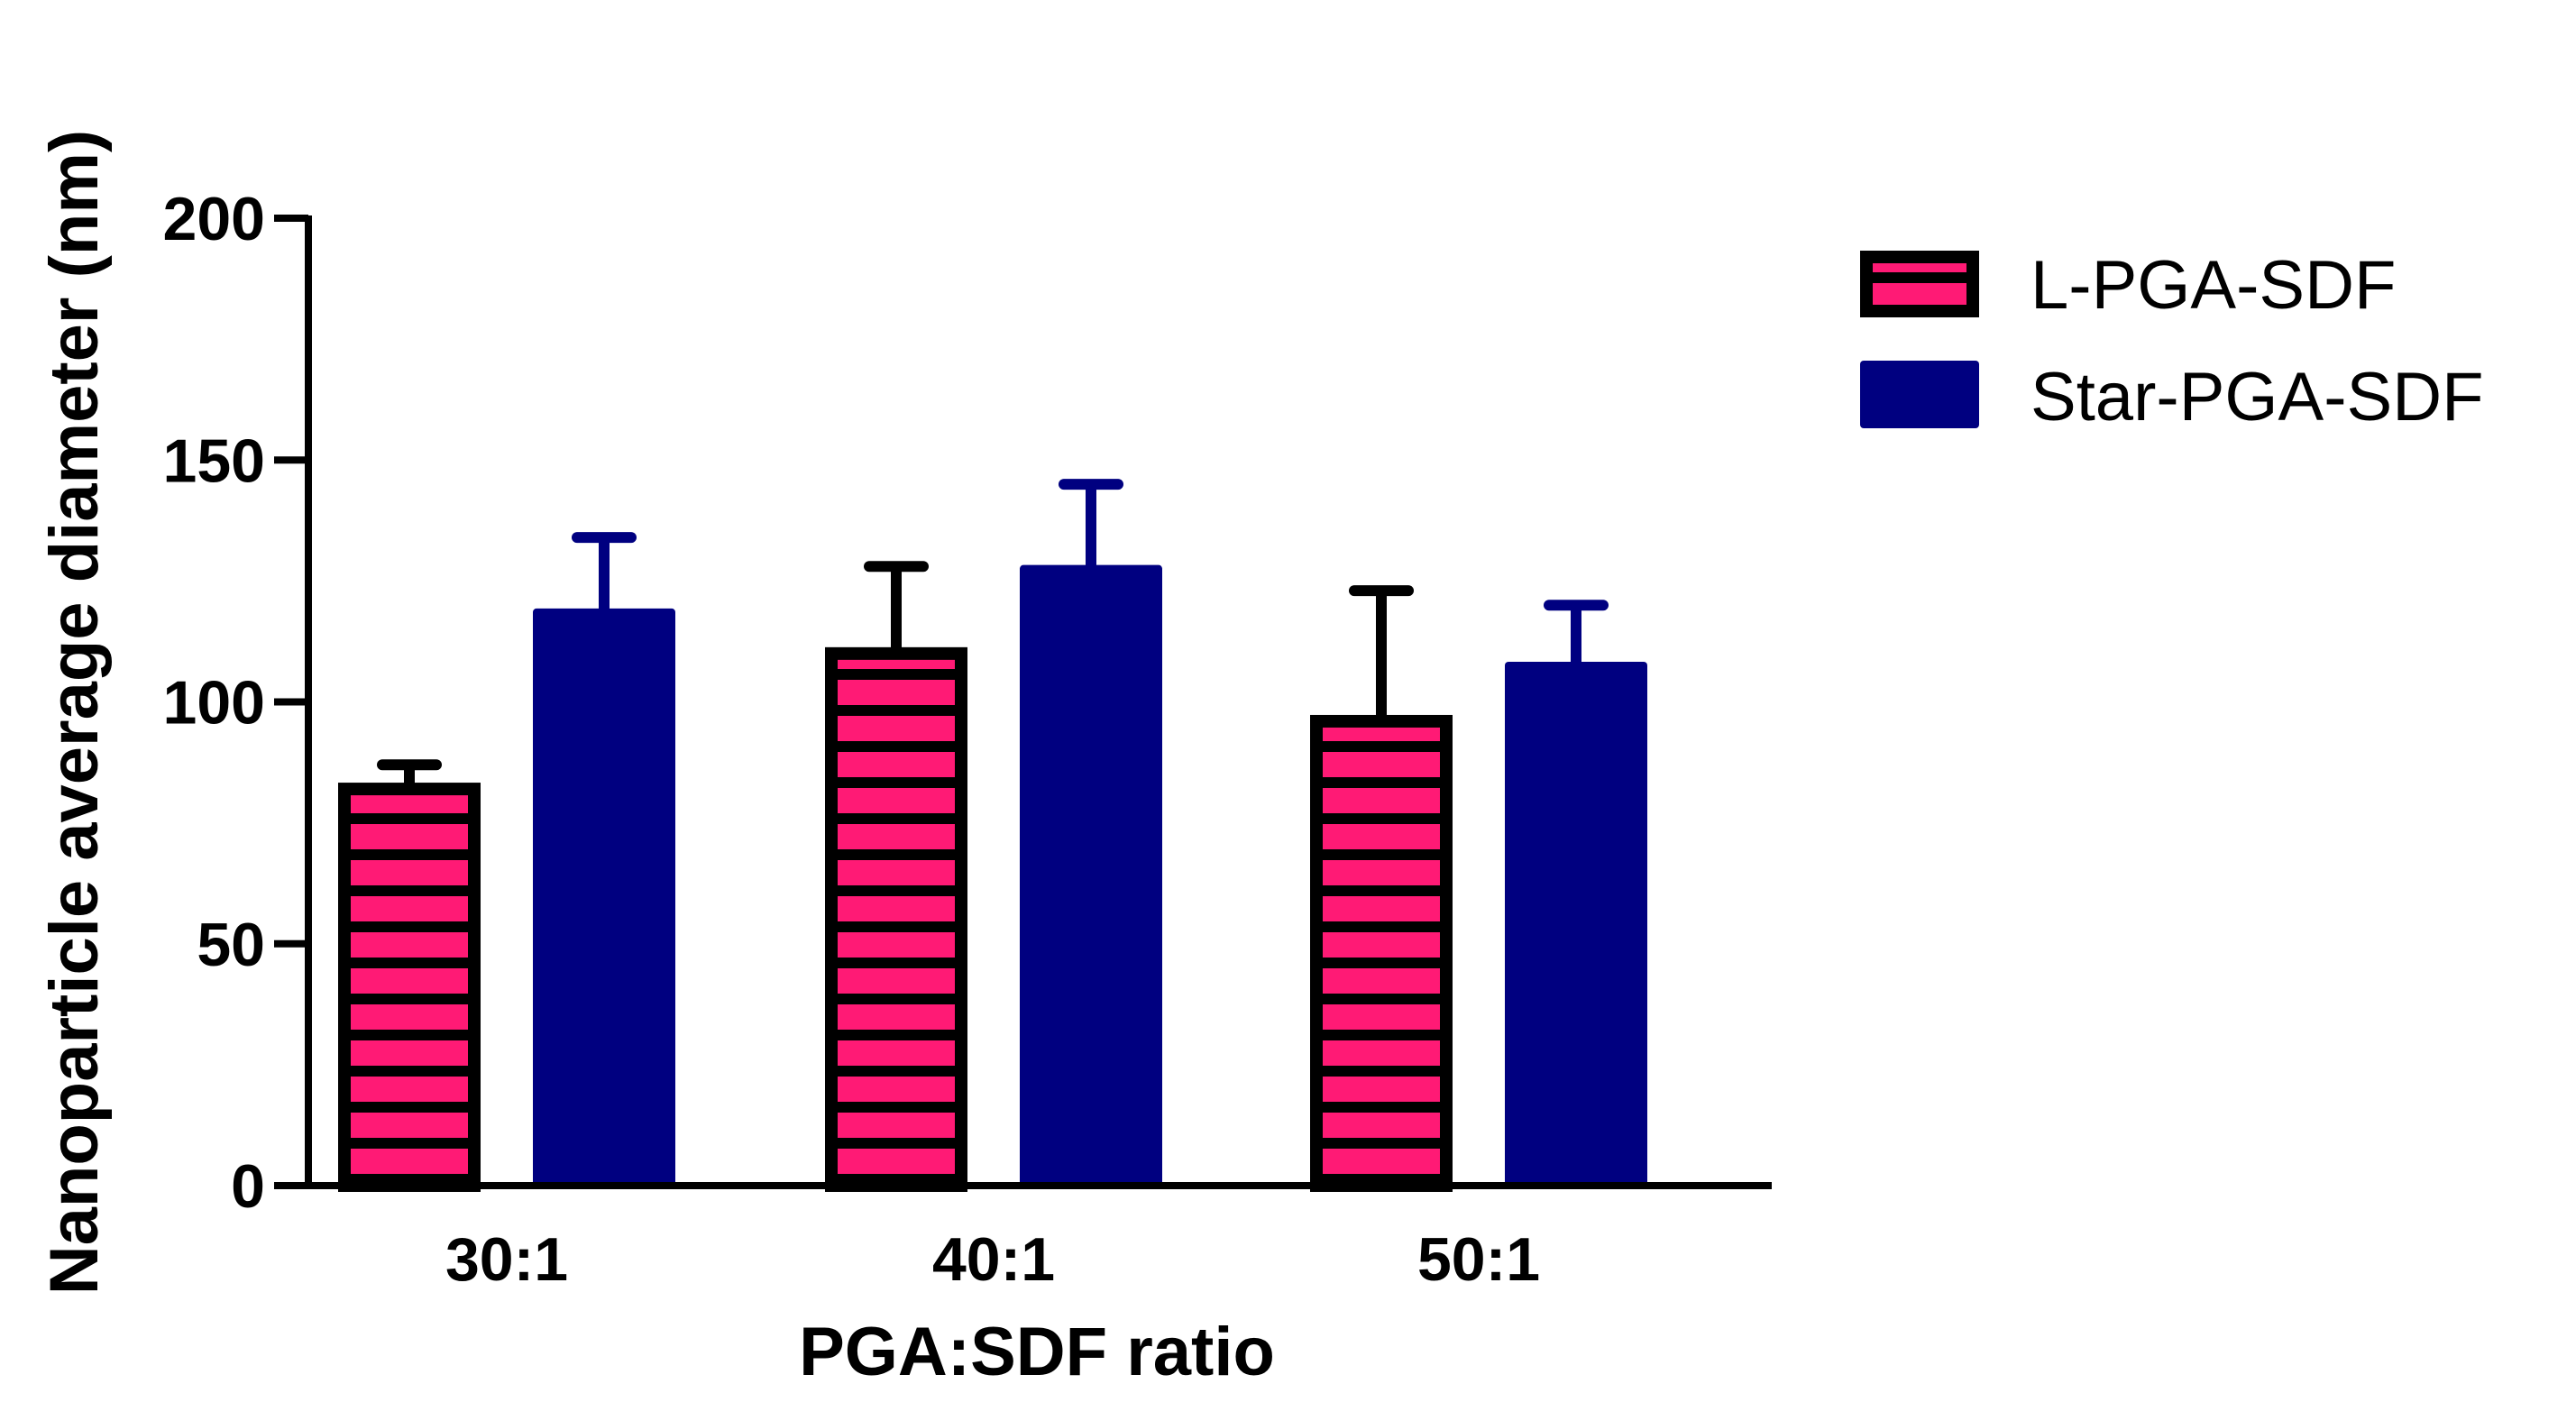 The width and height of the screenshot is (2576, 1402). Describe the element at coordinates (2213, 285) in the screenshot. I see `legend-label-l-pga-sdf: L-PGA-SDF` at that location.